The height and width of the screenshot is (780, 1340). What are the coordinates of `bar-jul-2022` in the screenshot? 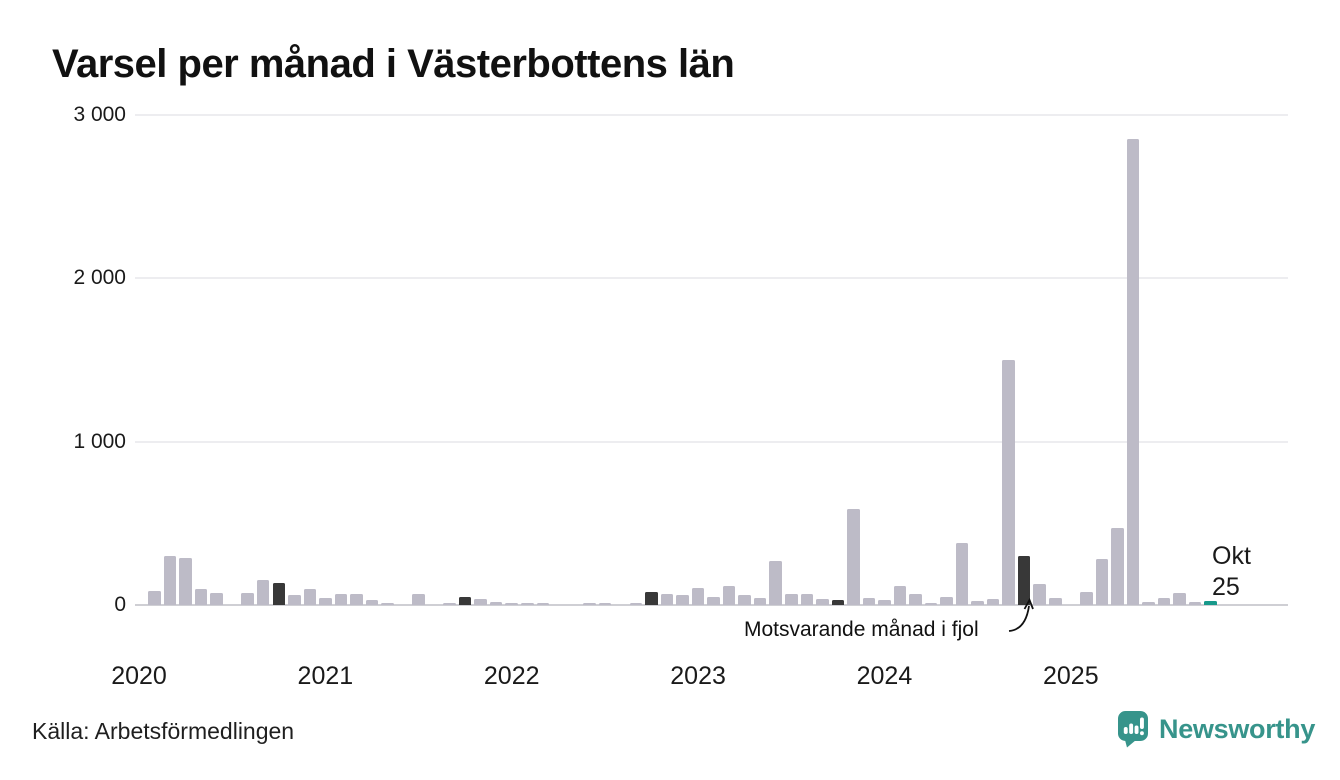 It's located at (605, 604).